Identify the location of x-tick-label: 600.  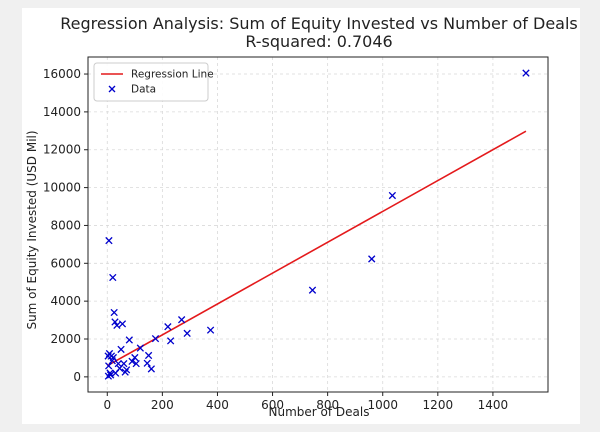
(272, 405).